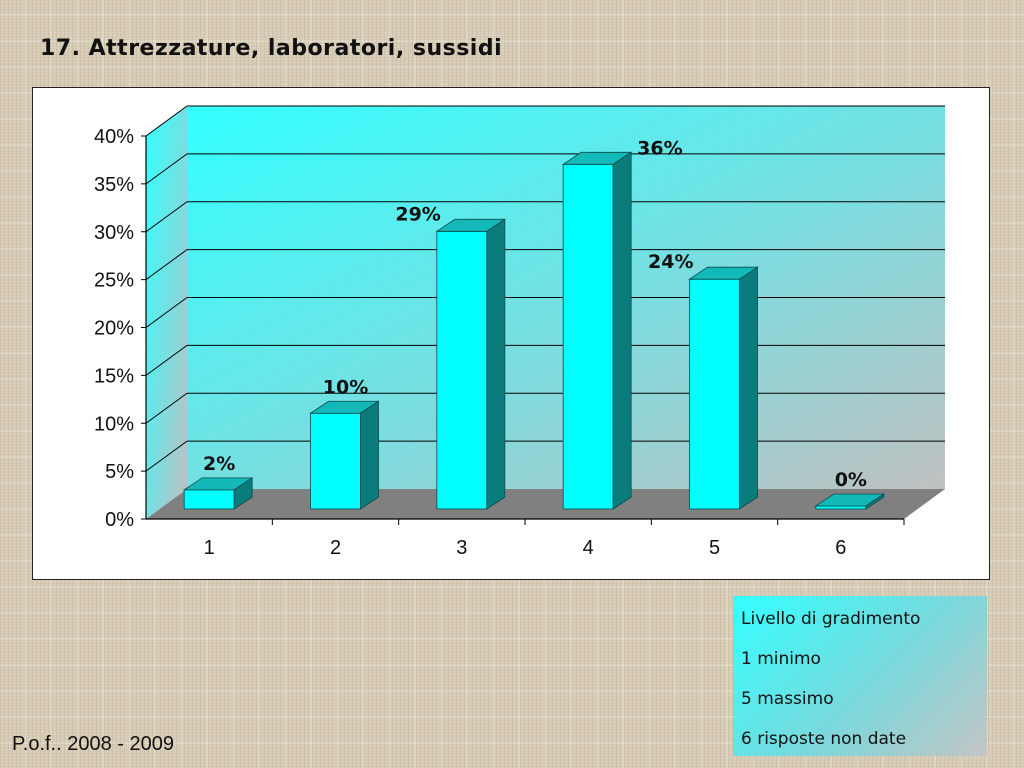  Describe the element at coordinates (345, 387) in the screenshot. I see `data-label: 10%` at that location.